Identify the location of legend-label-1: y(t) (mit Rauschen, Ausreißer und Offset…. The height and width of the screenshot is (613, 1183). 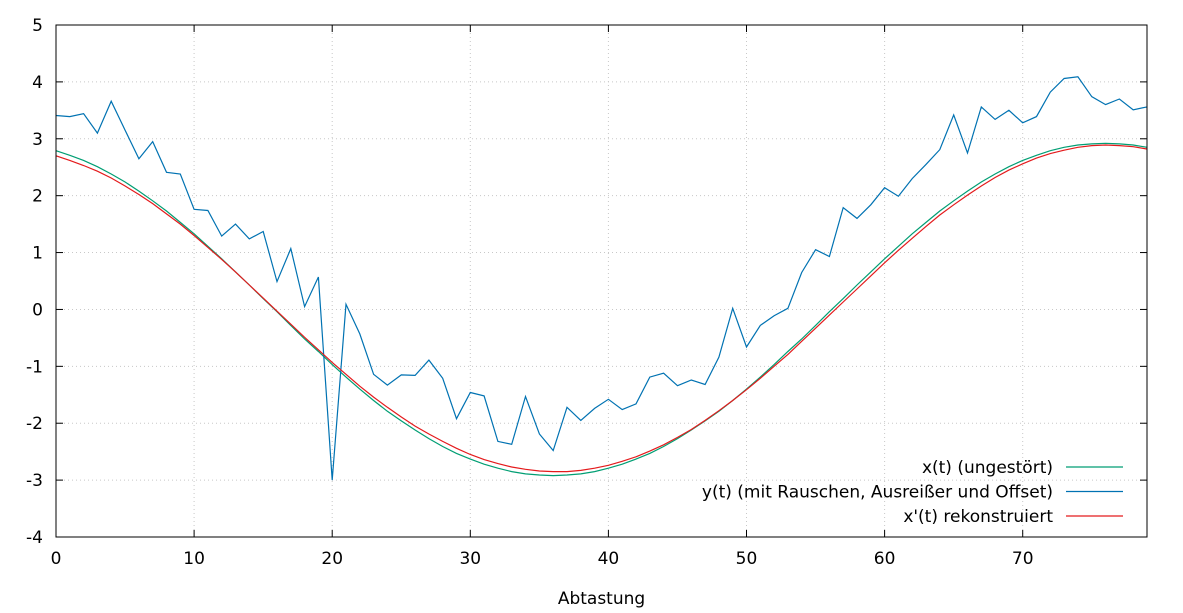
(877, 493).